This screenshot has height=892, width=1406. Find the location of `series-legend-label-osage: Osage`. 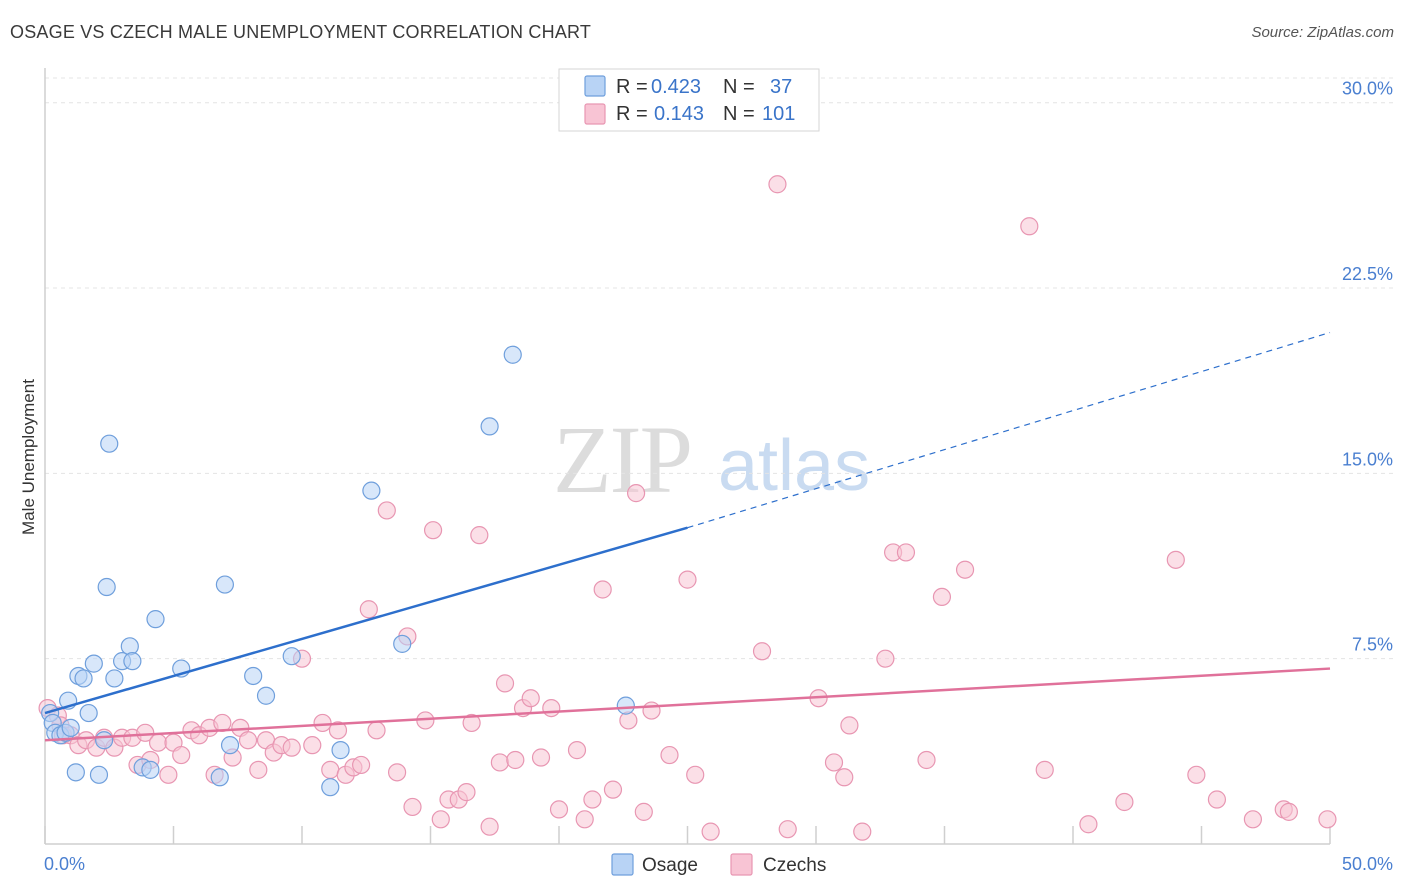

series-legend-label-osage: Osage is located at coordinates (670, 865).